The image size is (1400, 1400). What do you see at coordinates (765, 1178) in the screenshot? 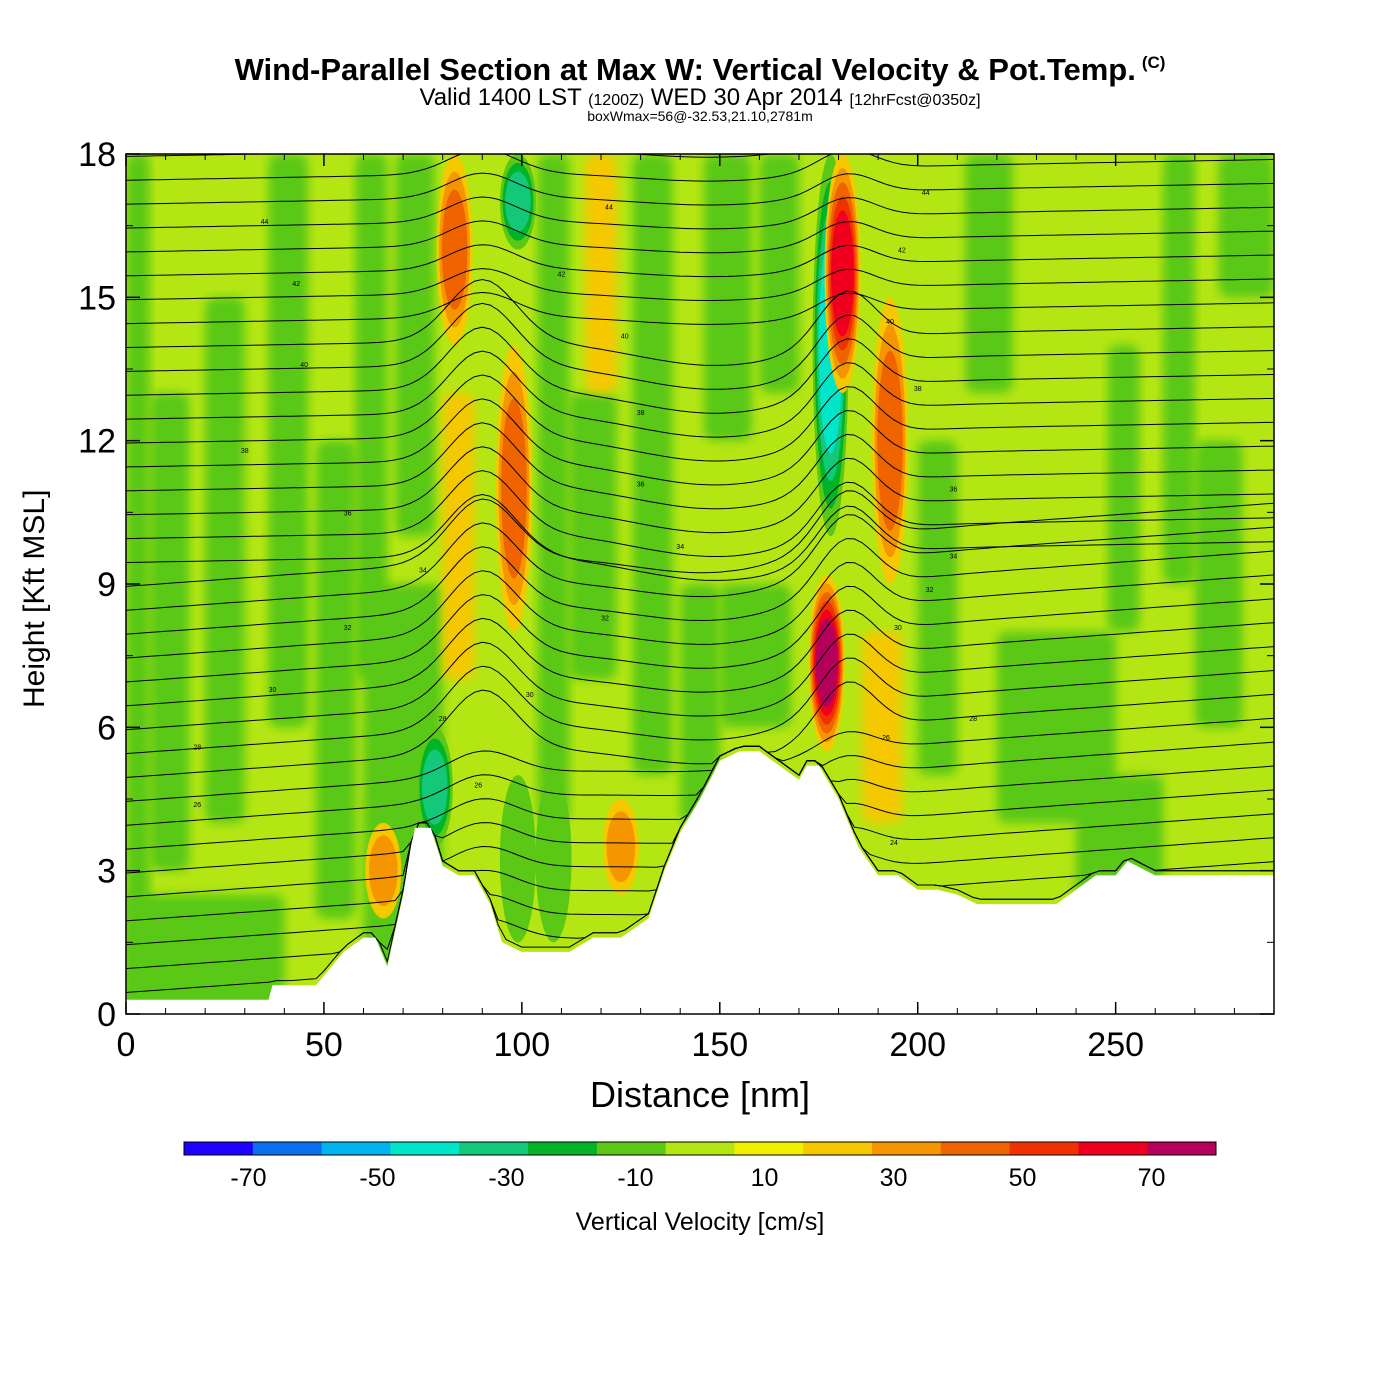
I see `colorbar-tick-label: 10` at bounding box center [765, 1178].